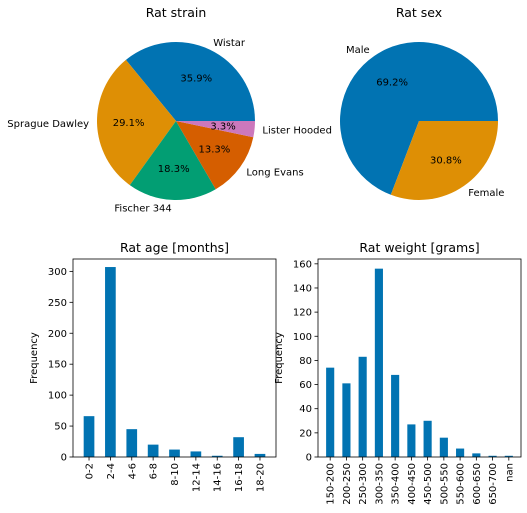 The width and height of the screenshot is (527, 513). What do you see at coordinates (302, 264) in the screenshot?
I see `y-tick-label: 160` at bounding box center [302, 264].